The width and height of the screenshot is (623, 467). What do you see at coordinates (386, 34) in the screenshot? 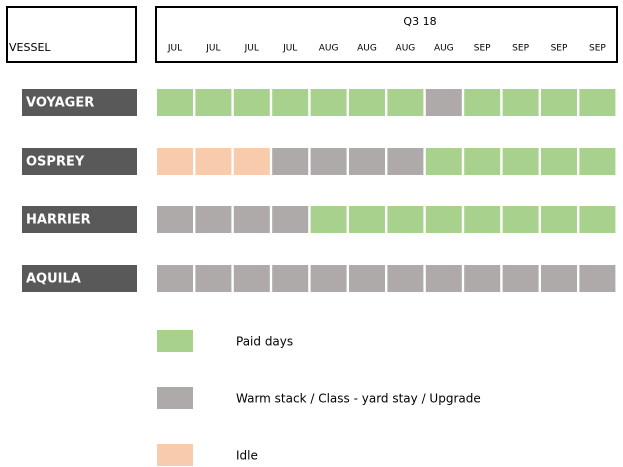
I see `period-header-box` at bounding box center [386, 34].